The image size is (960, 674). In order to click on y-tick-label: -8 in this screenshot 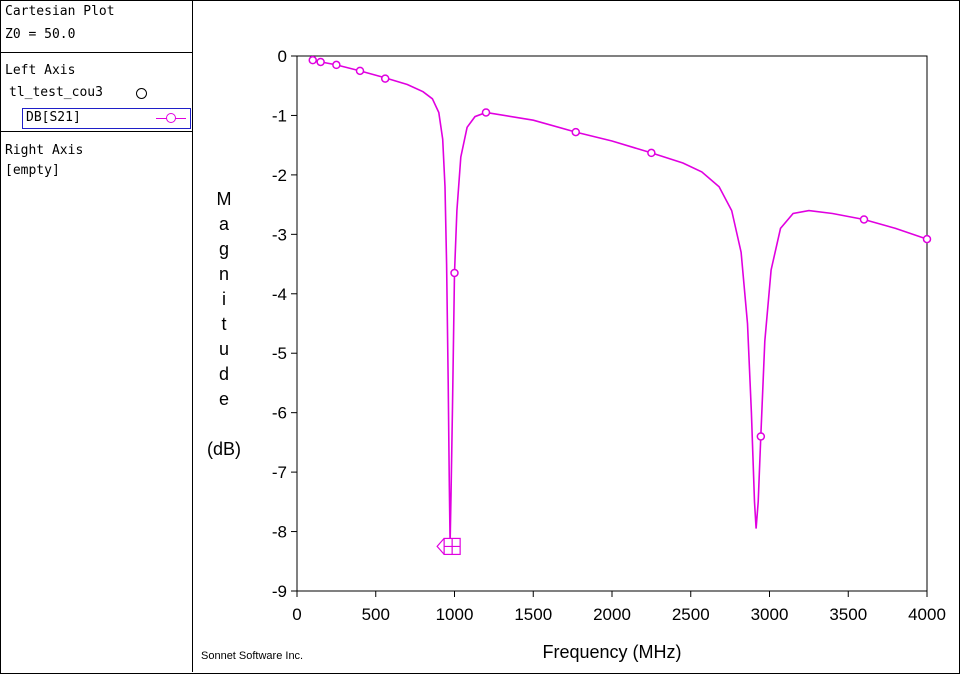, I will do `click(279, 532)`.